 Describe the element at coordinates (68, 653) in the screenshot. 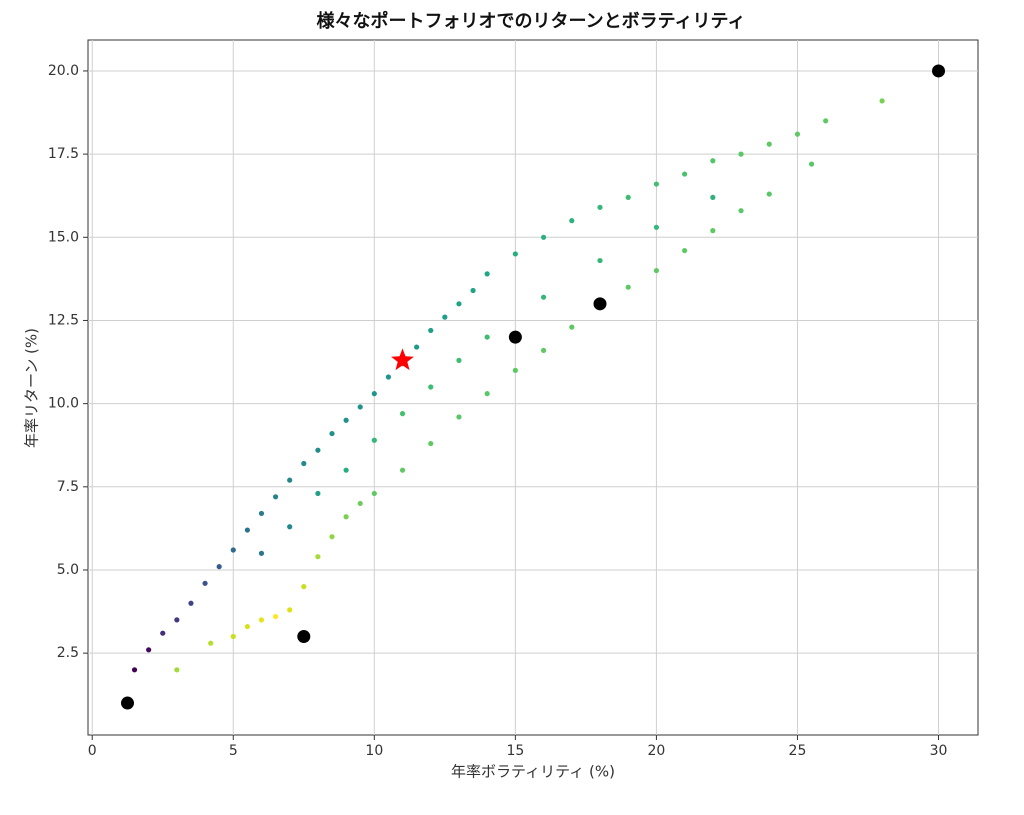

I see `y-tick-label: 2.5` at that location.